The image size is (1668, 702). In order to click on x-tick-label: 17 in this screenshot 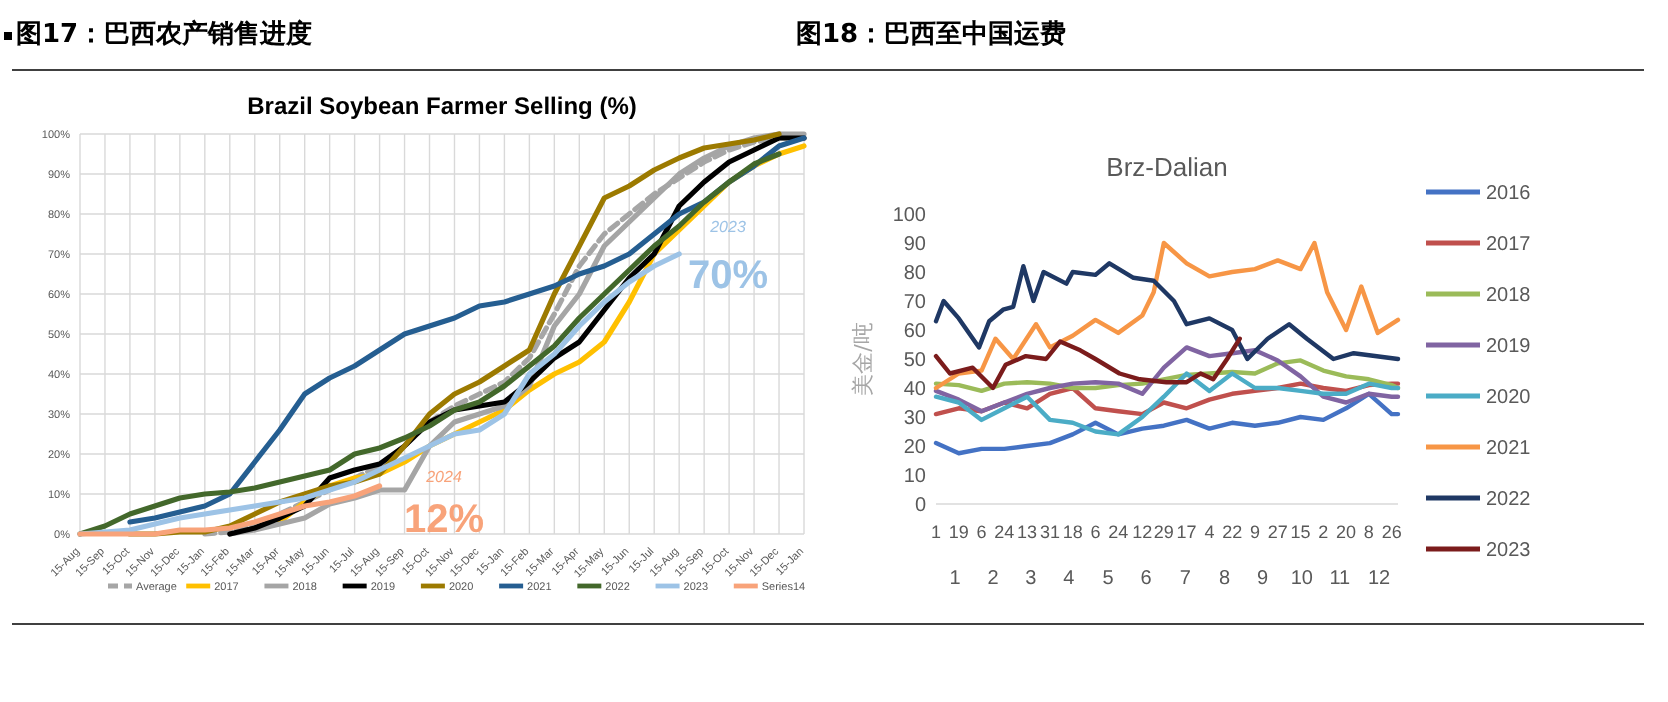, I will do `click(1186, 532)`.